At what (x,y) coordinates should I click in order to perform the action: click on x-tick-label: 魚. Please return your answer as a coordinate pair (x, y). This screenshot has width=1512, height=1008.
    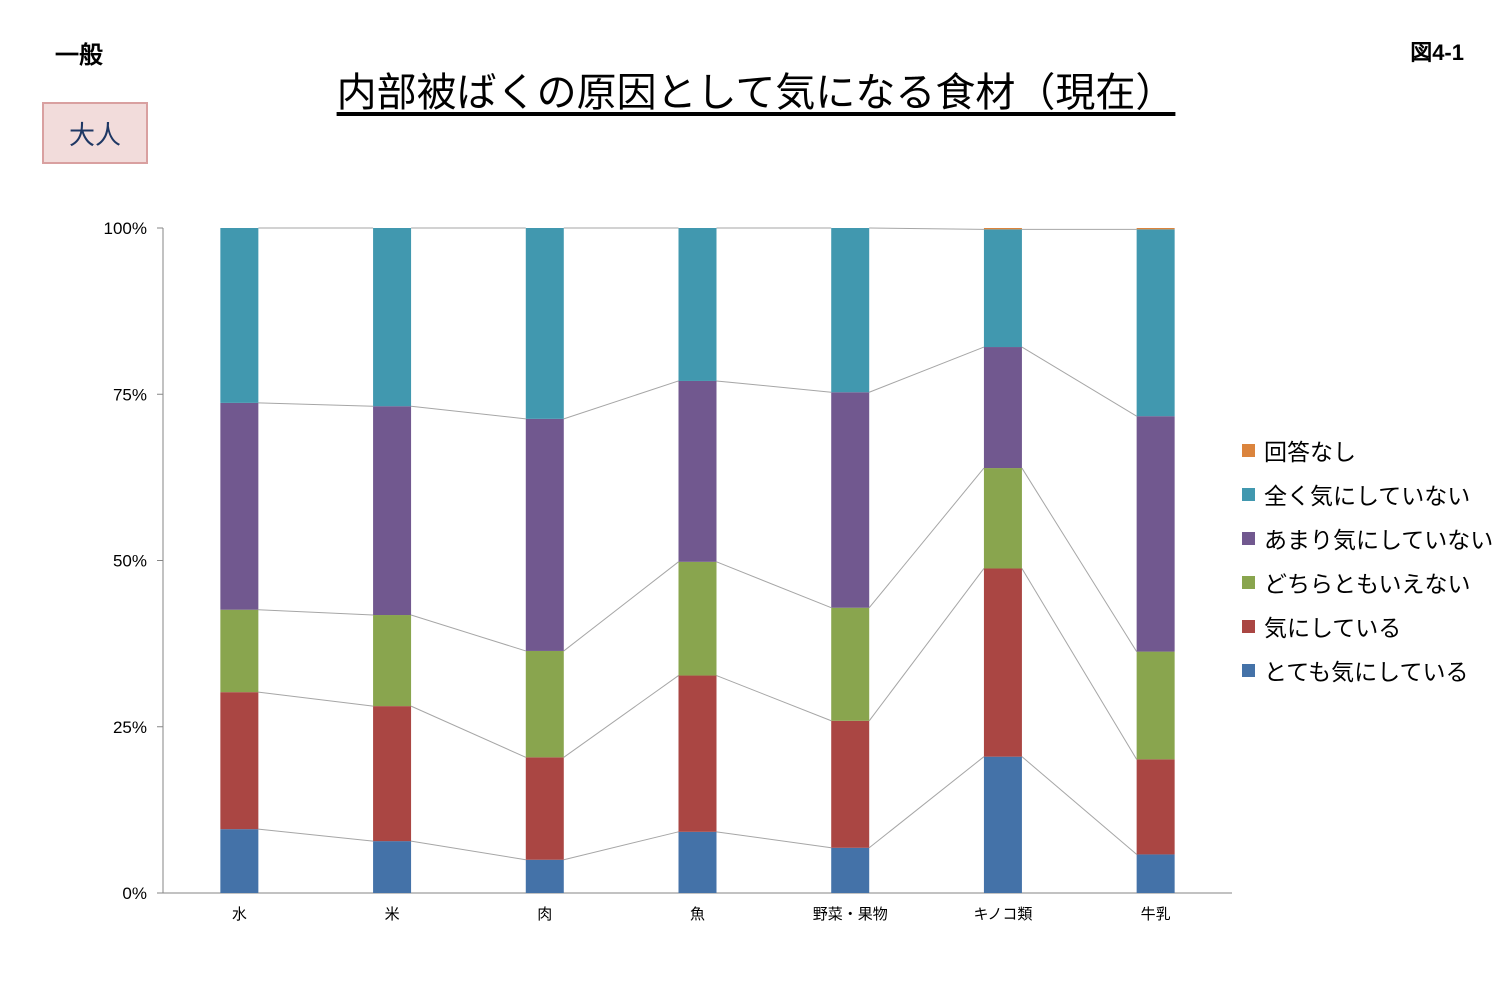
    Looking at the image, I should click on (697, 914).